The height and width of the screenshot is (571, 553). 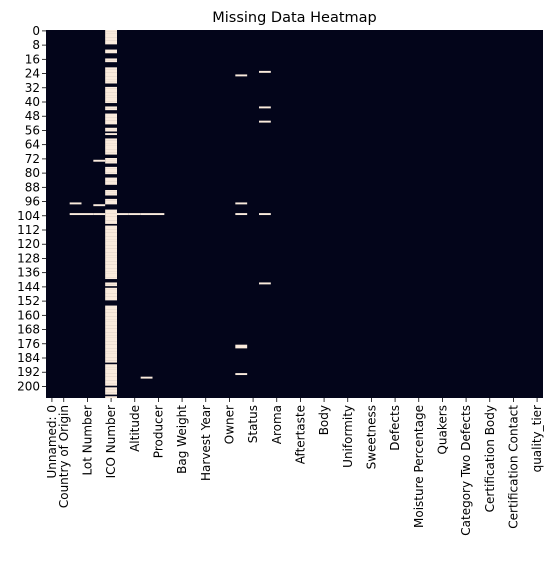 What do you see at coordinates (277, 424) in the screenshot?
I see `x-tick-label: Aroma` at bounding box center [277, 424].